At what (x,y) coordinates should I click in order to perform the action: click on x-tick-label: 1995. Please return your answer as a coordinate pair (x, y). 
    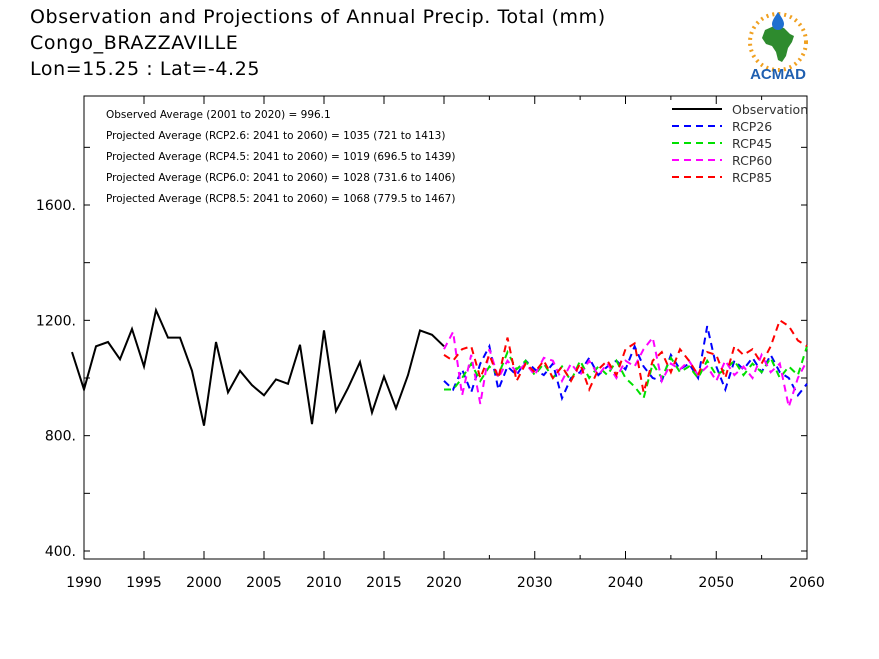
    Looking at the image, I should click on (144, 583).